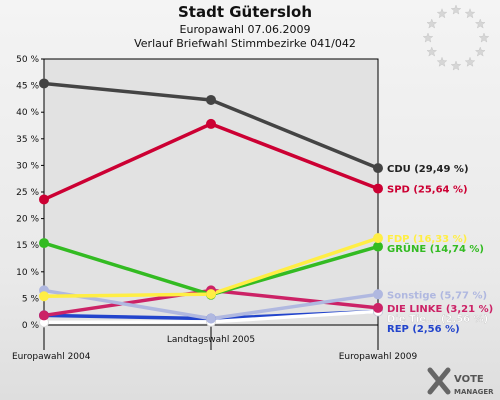  I want to click on y-tick-label: 20 %, so click(27, 220).